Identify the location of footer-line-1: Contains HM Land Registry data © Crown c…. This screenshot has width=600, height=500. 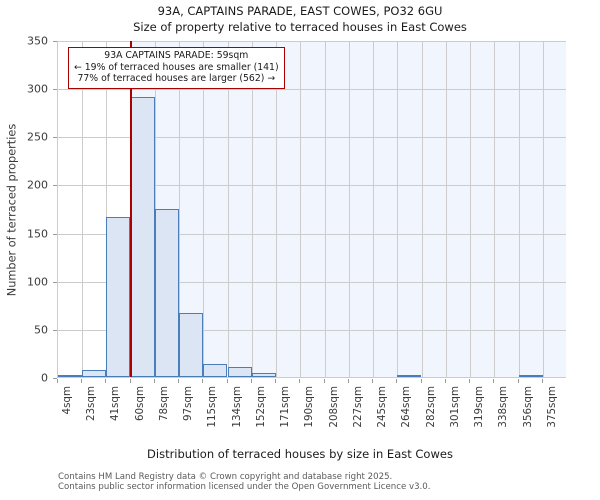
(225, 477).